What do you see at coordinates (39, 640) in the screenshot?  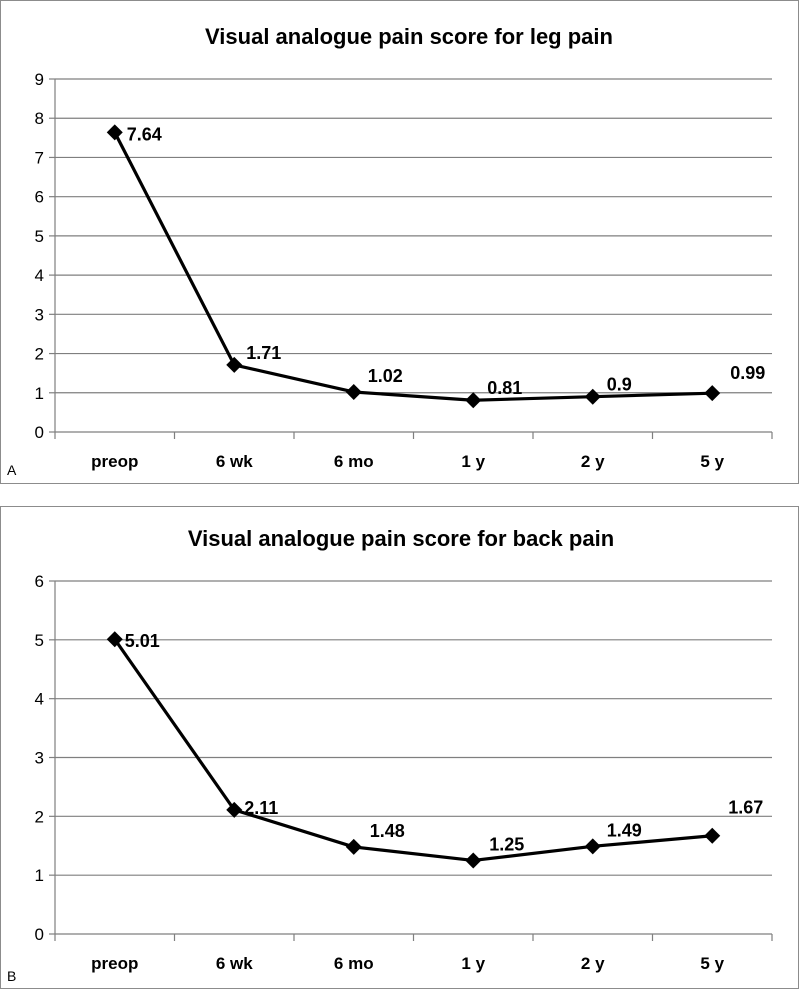 I see `chart-b-y-tick-label: 5` at bounding box center [39, 640].